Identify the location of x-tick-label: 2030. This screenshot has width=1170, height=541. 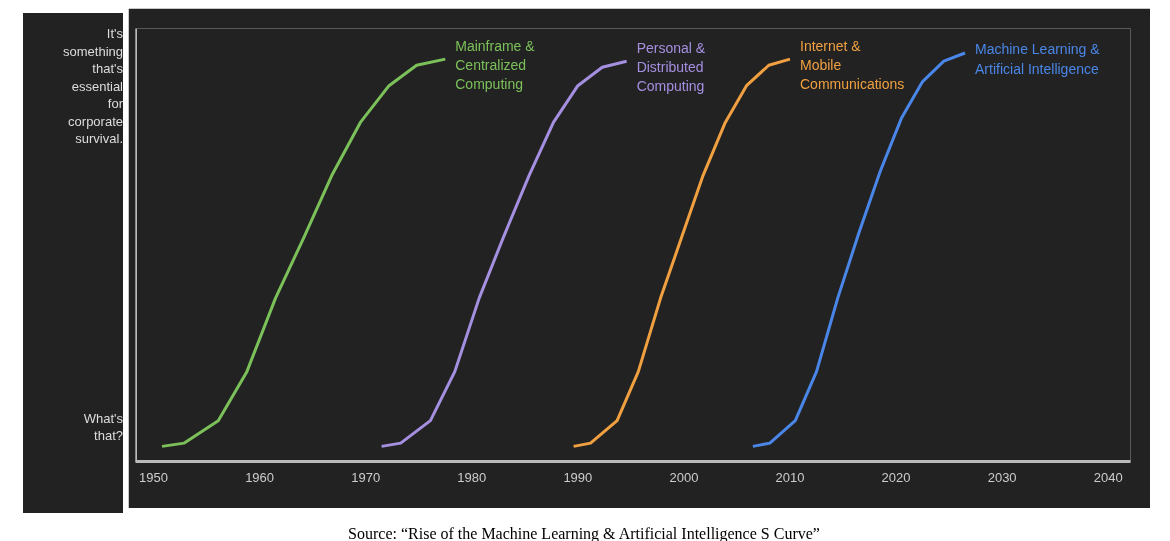
(1002, 477).